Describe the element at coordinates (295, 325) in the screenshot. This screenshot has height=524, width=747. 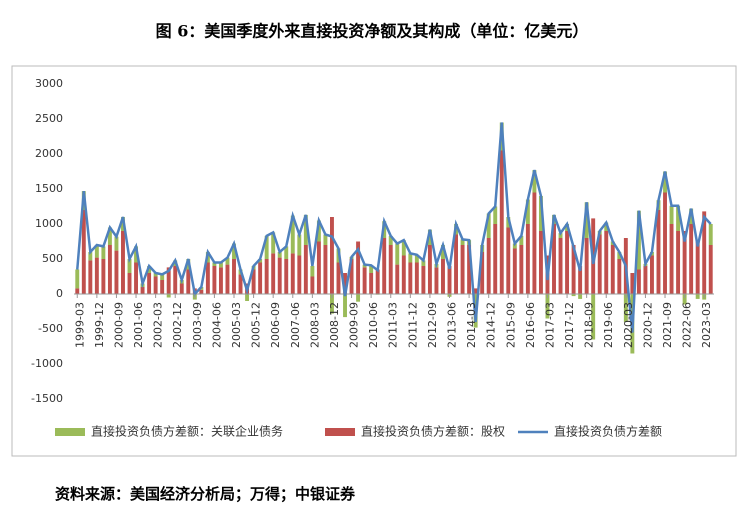
I see `x-tick-label: 2007-06` at that location.